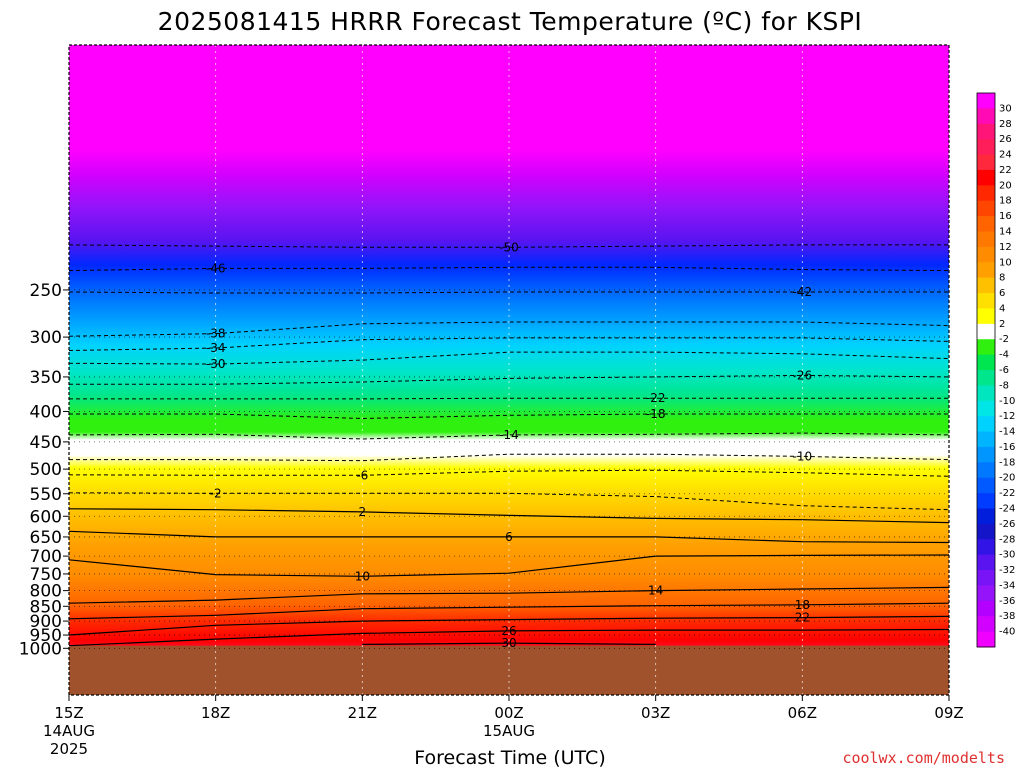 This screenshot has height=768, width=1024. Describe the element at coordinates (923, 758) in the screenshot. I see `credit-text: coolwx.com/modelts` at that location.